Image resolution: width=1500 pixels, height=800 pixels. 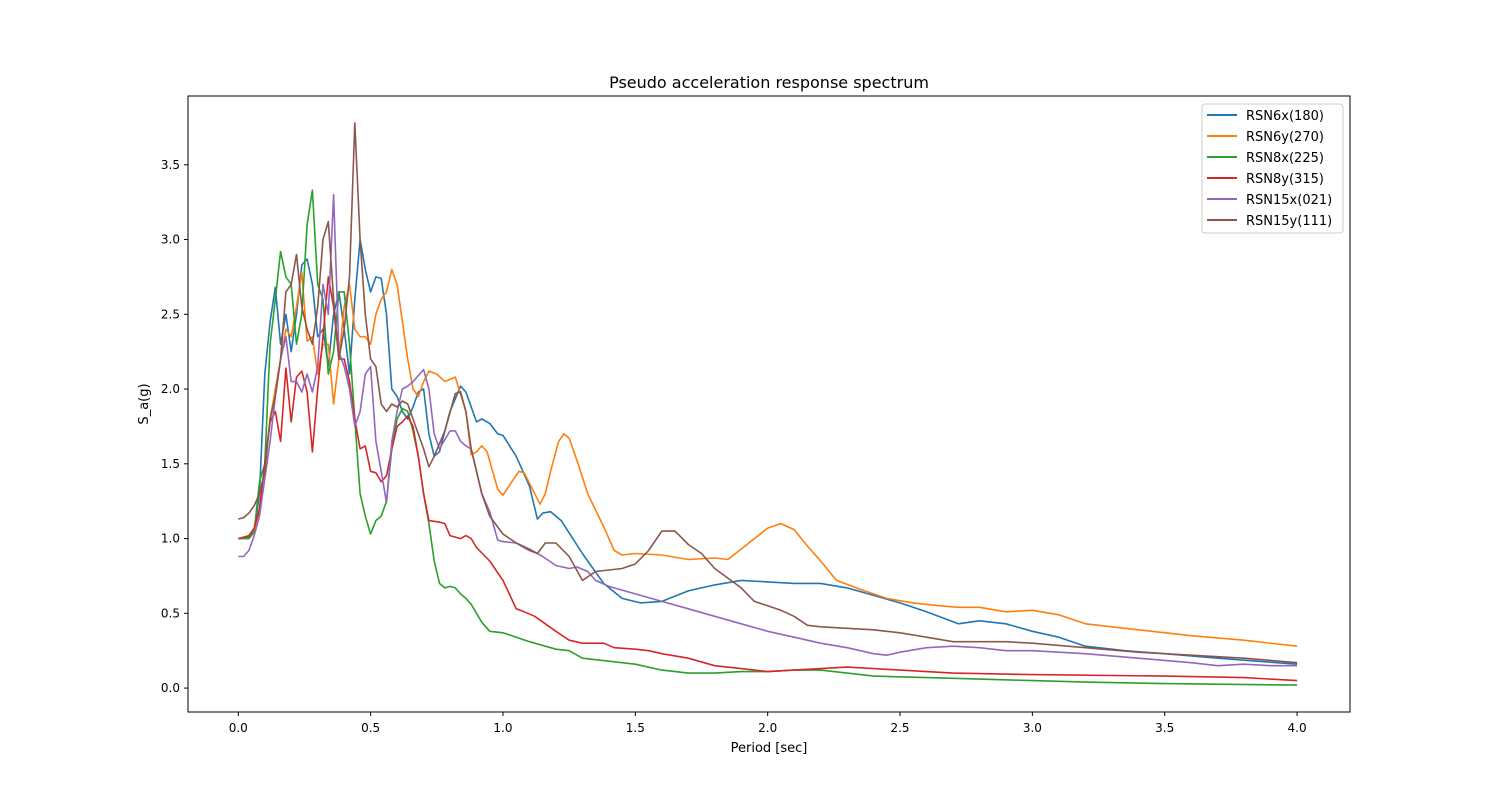 I want to click on y-axis-label: S_a(g), so click(x=144, y=403).